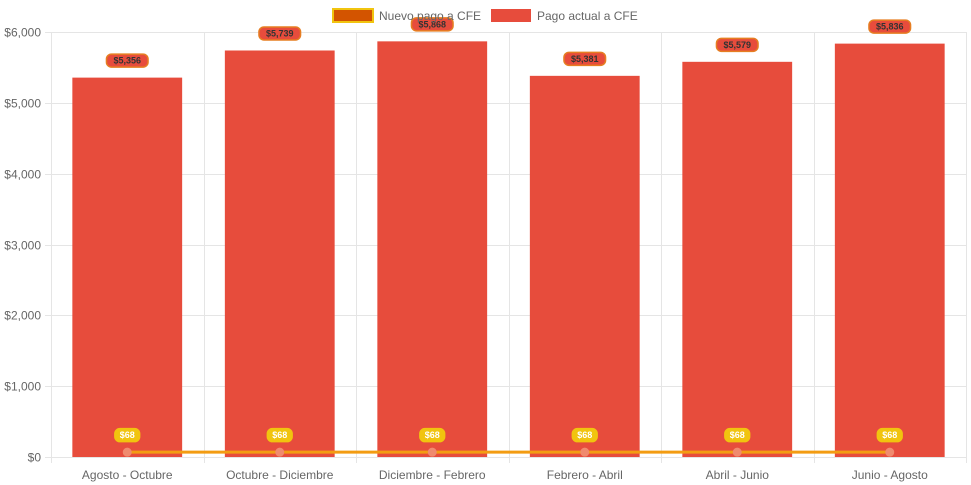  What do you see at coordinates (430, 16) in the screenshot?
I see `legend-label-nuevo-pago: Nuevo pago a CFE` at bounding box center [430, 16].